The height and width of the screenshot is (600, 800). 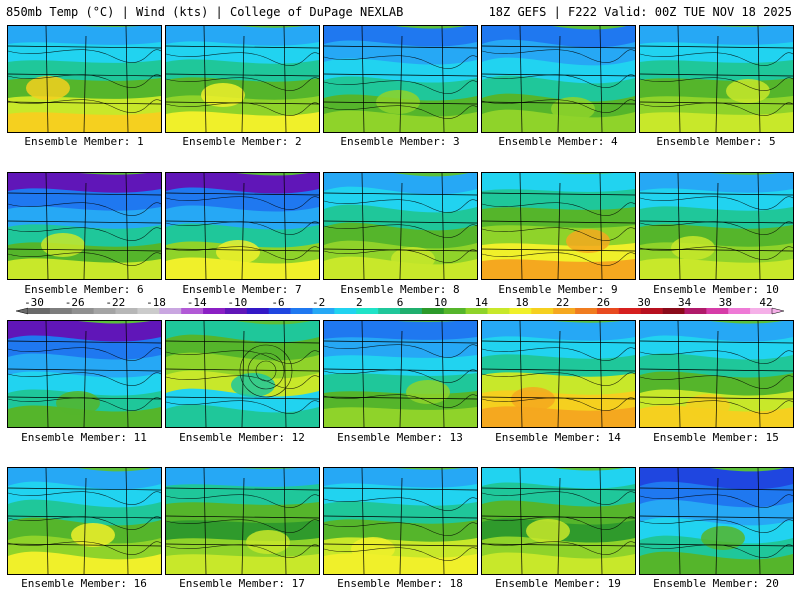 What do you see at coordinates (400, 141) in the screenshot?
I see `ensemble-member-label: Ensemble Member: 3` at bounding box center [400, 141].